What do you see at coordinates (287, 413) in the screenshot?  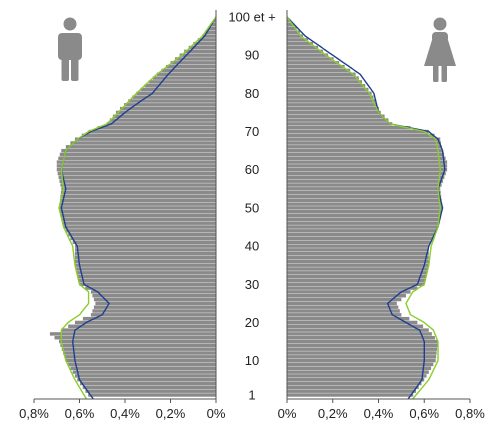 I see `x-right-tick-label: 0%` at bounding box center [287, 413].